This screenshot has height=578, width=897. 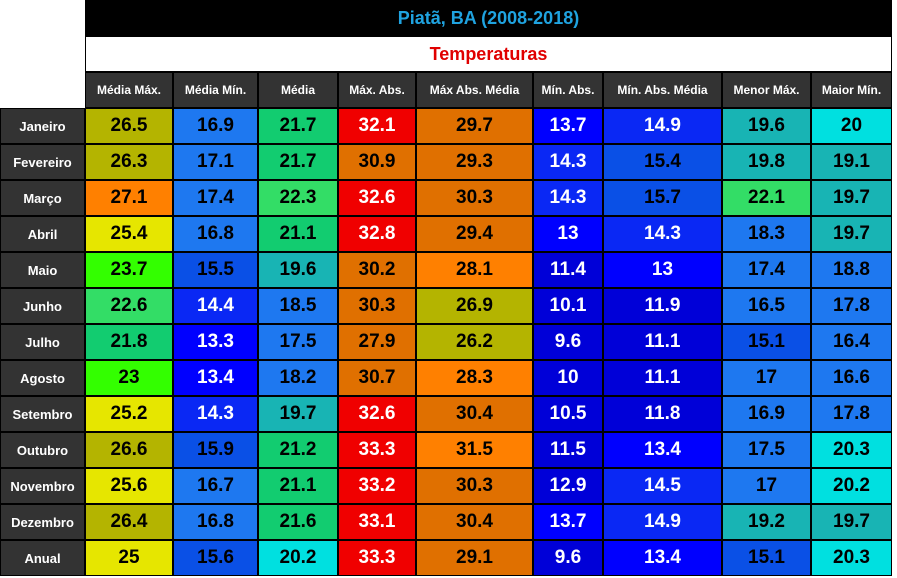 I want to click on column-header: Média Mín., so click(x=215, y=90).